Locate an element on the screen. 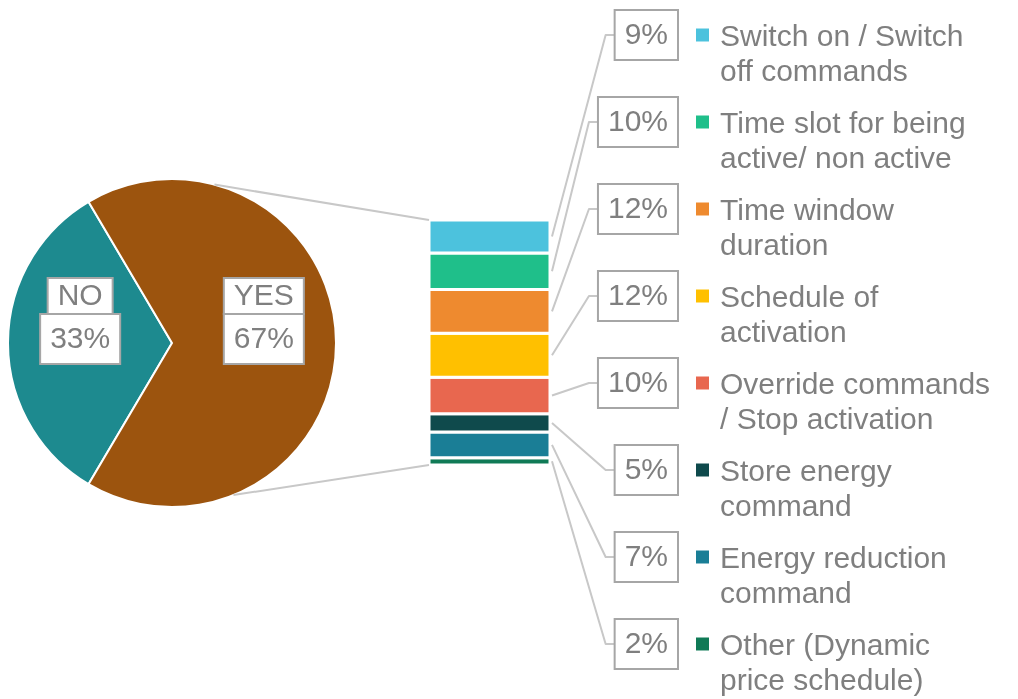 This screenshot has width=1018, height=699. legend-label: Override commands / Stop activation is located at coordinates (855, 401).